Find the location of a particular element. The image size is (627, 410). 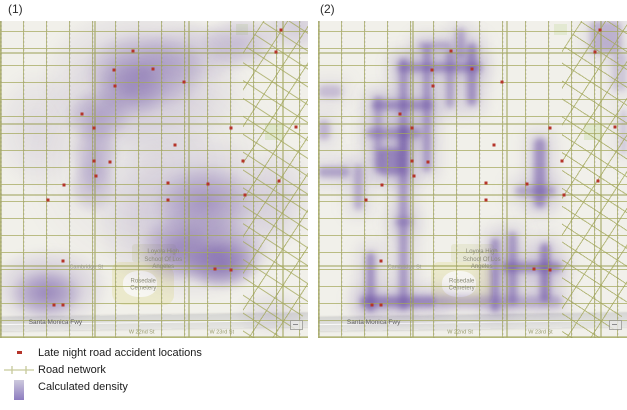

legend-row-road-network: Road network is located at coordinates (160, 369).